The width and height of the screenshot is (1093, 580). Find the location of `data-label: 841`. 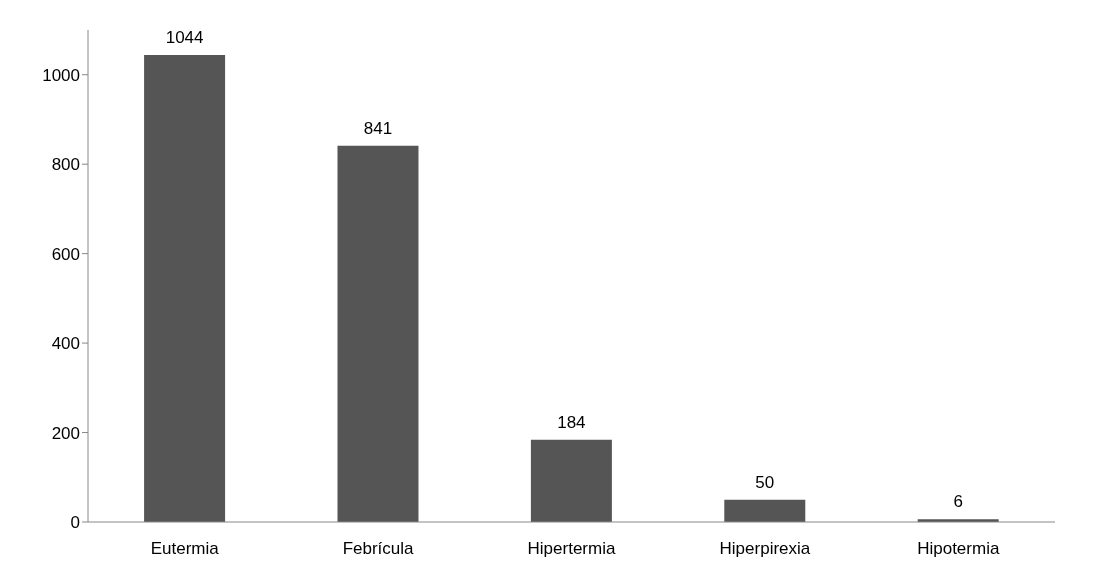

data-label: 841 is located at coordinates (378, 128).